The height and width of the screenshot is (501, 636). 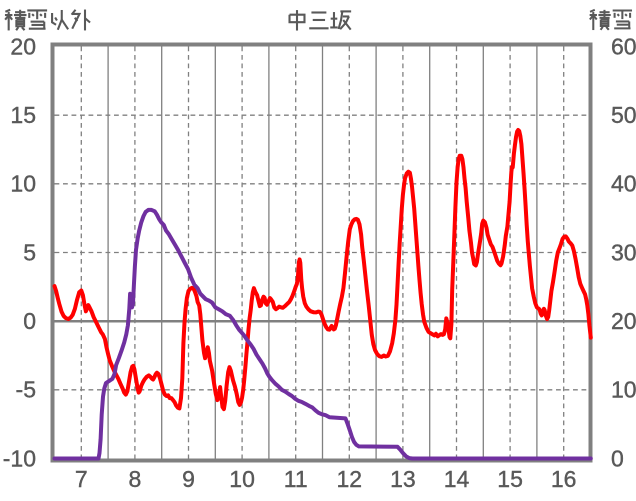 I want to click on svg-text: 14, so click(x=457, y=479).